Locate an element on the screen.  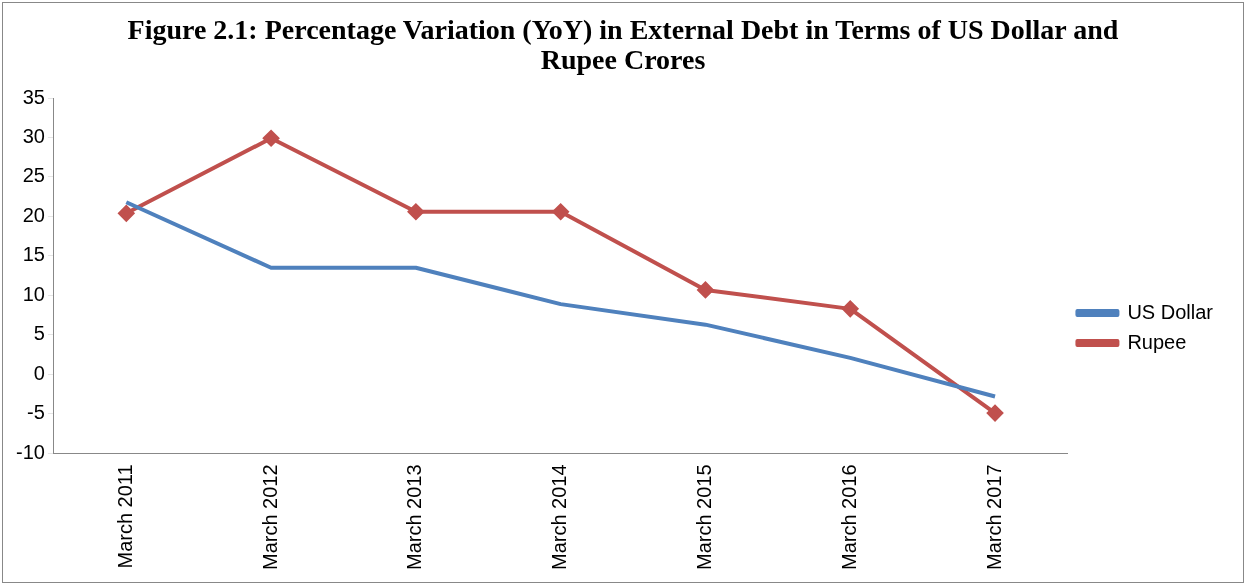
legend-label: Rupee is located at coordinates (1157, 341).